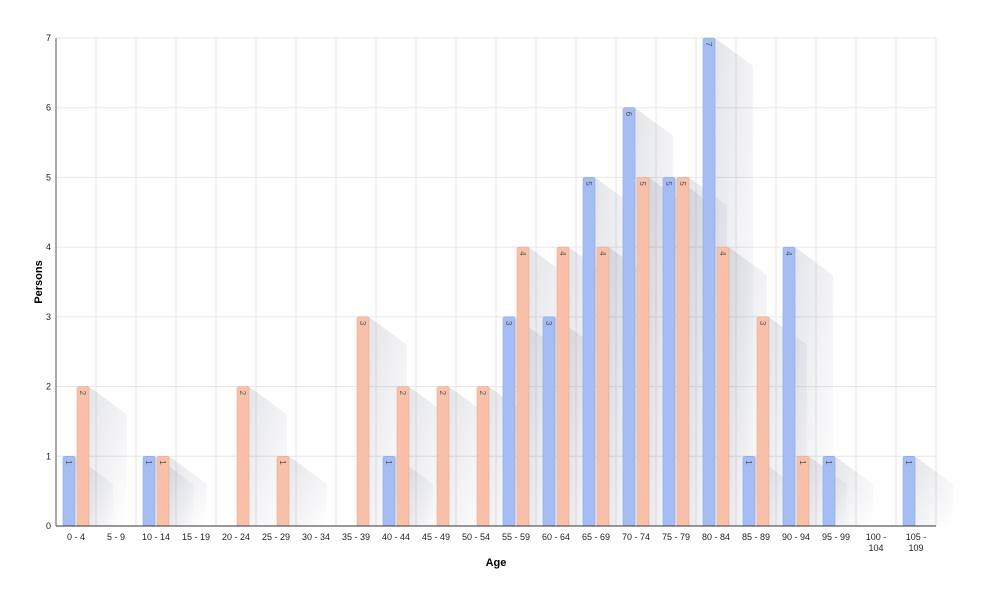 The width and height of the screenshot is (990, 606). Describe the element at coordinates (156, 537) in the screenshot. I see `x-tick-label: 10 - 14` at that location.